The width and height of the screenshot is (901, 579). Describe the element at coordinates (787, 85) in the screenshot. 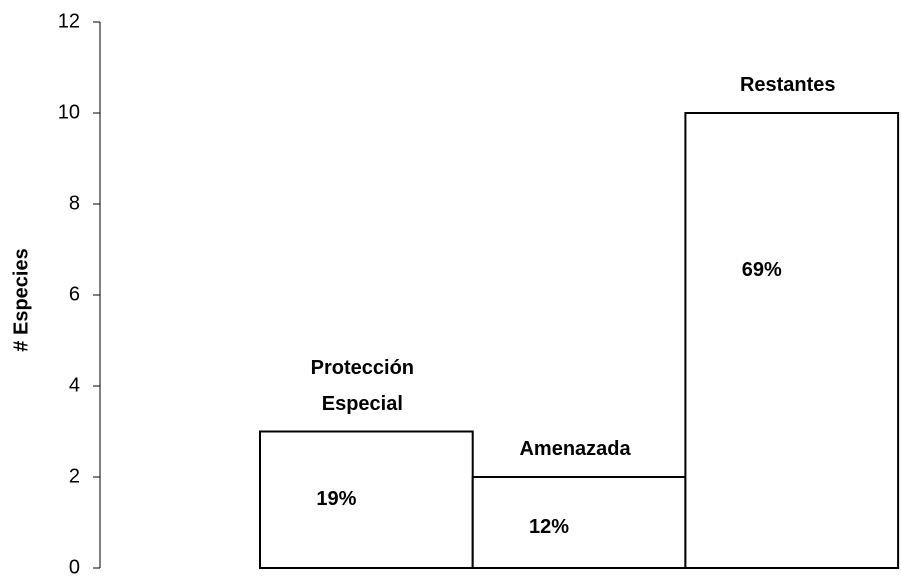

I see `category-label: Restantes` at that location.